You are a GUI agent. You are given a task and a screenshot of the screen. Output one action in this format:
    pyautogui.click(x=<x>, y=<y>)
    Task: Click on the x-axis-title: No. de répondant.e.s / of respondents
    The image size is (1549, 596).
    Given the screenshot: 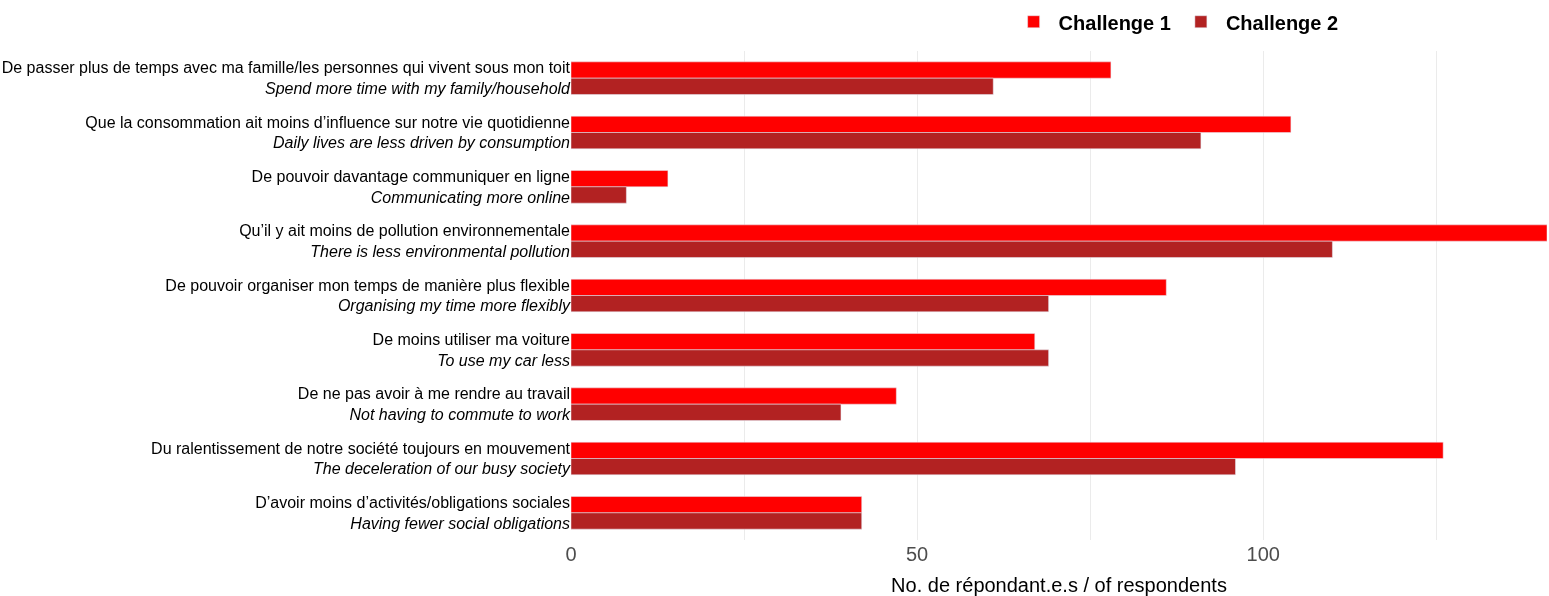 What is the action you would take?
    pyautogui.click(x=1059, y=585)
    